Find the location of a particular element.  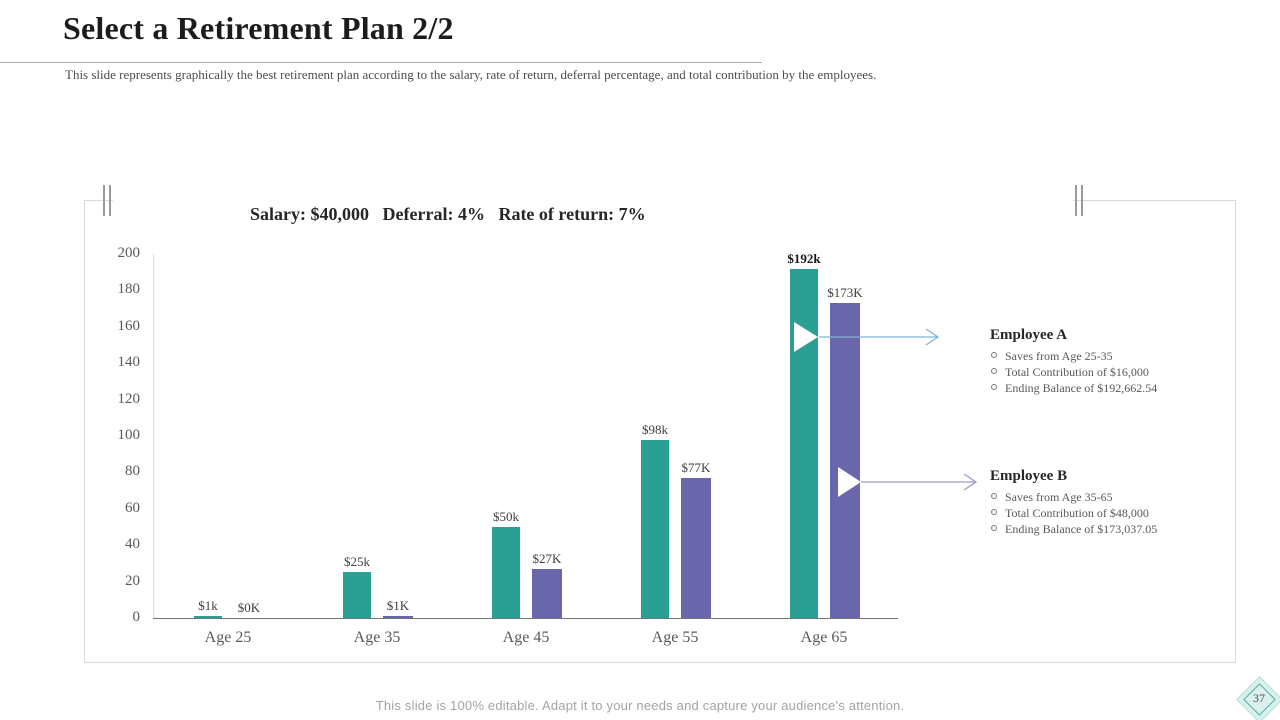

play-icon-employee-b is located at coordinates (849, 482).